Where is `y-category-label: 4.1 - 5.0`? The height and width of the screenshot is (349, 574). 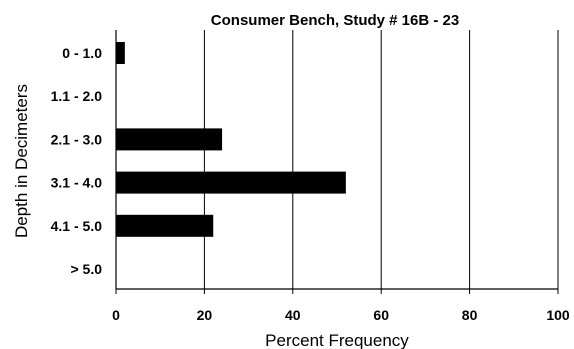
y-category-label: 4.1 - 5.0 is located at coordinates (77, 226).